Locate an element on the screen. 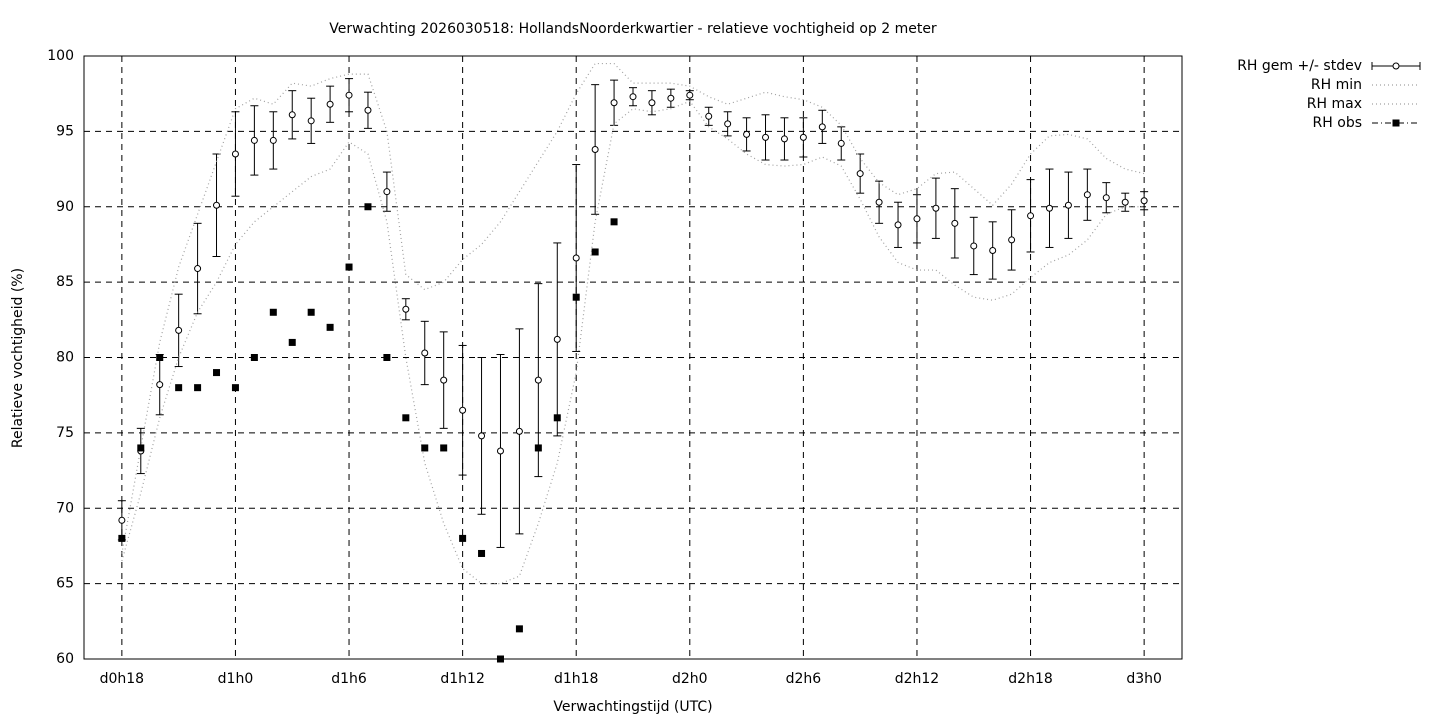 The width and height of the screenshot is (1440, 720). legend-label: RH min is located at coordinates (1336, 85).